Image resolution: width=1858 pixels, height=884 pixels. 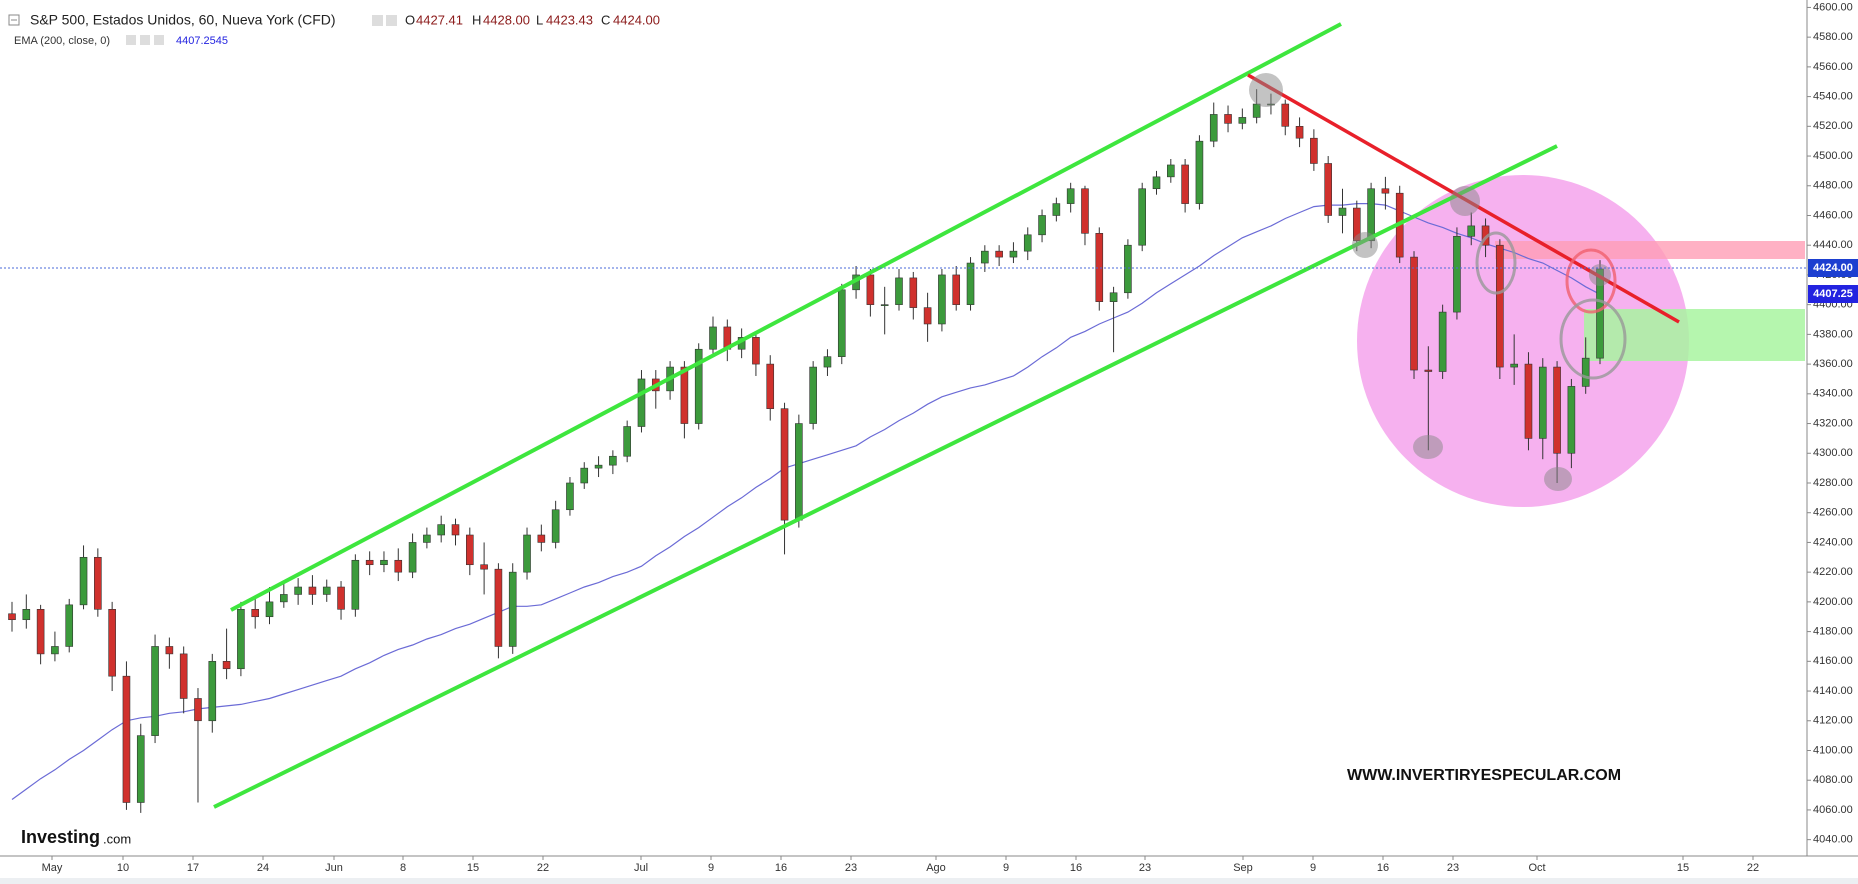 What do you see at coordinates (1833, 37) in the screenshot?
I see `y-tick-label: 4580.00` at bounding box center [1833, 37].